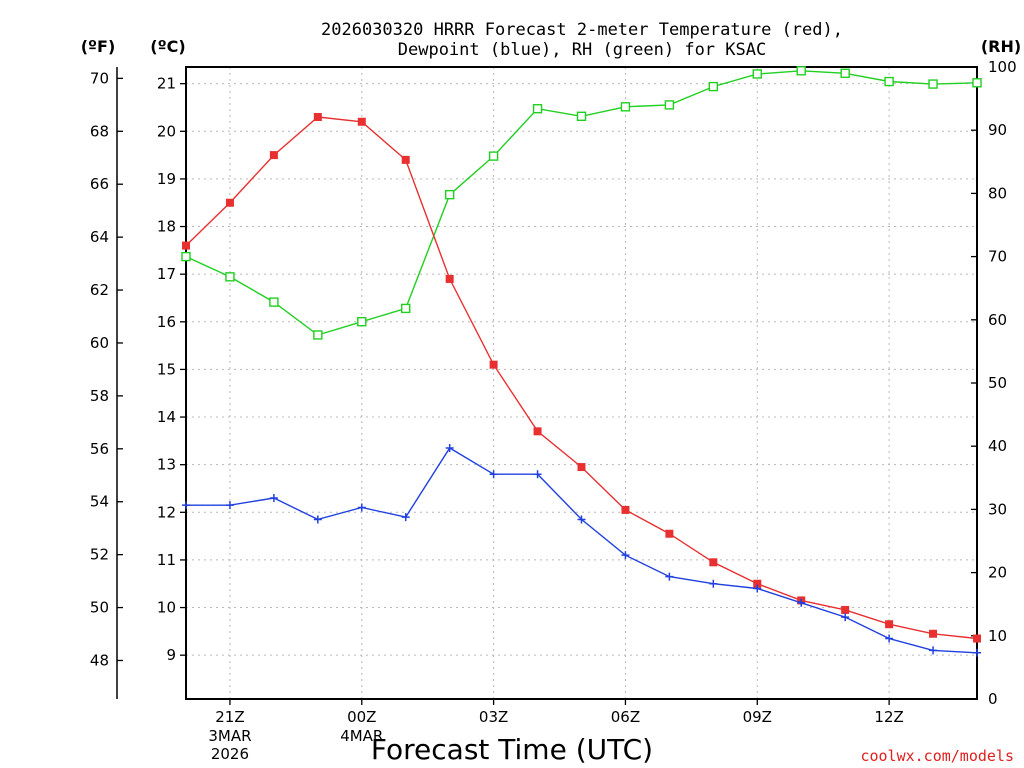 Image resolution: width=1024 pixels, height=768 pixels. What do you see at coordinates (997, 383) in the screenshot?
I see `rh-tick-label: 50` at bounding box center [997, 383].